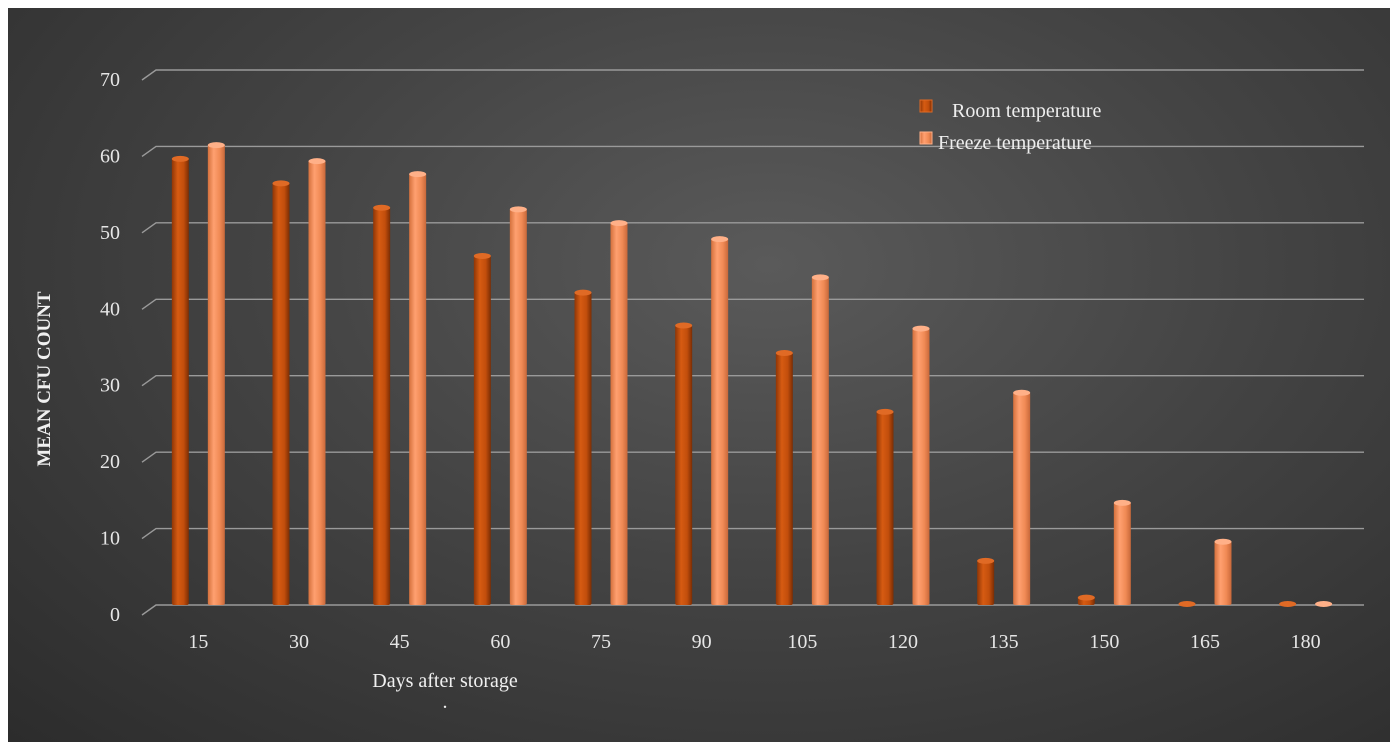  I want to click on y-tick-label: 60, so click(110, 156).